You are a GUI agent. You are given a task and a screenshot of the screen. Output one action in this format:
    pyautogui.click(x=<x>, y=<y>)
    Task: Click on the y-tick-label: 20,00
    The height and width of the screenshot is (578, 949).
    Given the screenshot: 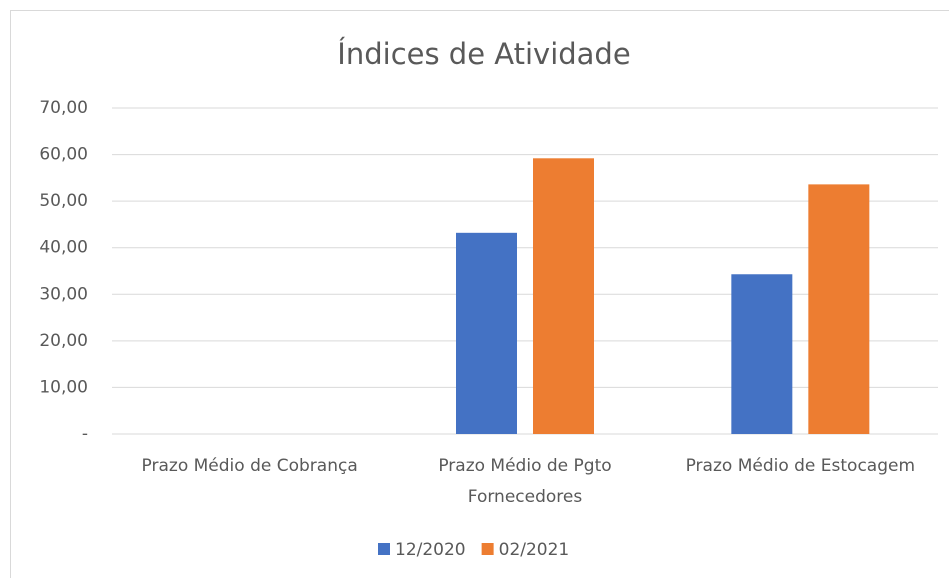 What is the action you would take?
    pyautogui.click(x=63, y=341)
    